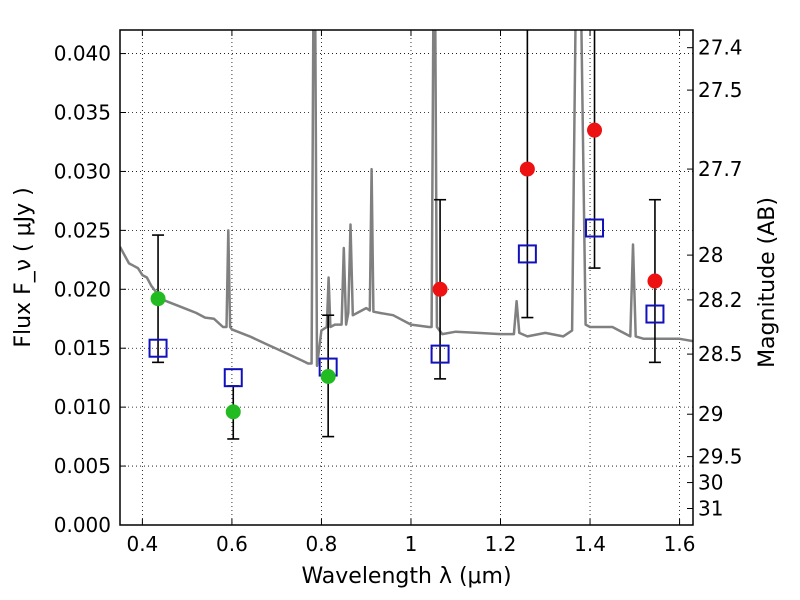 The height and width of the screenshot is (600, 800). What do you see at coordinates (710, 414) in the screenshot?
I see `magnitude-tick-label: 29` at bounding box center [710, 414].